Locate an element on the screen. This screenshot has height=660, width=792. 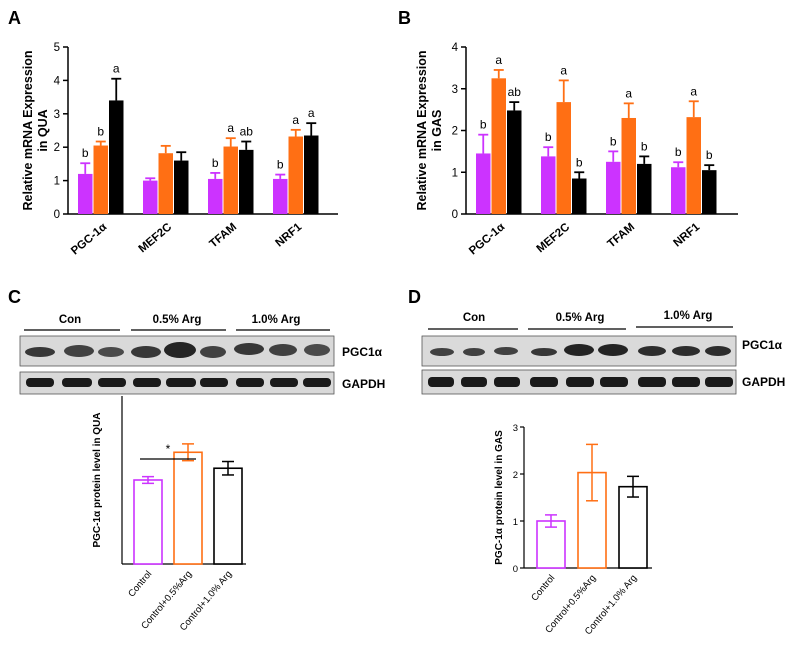
significance-star: * is located at coordinates (168, 449).